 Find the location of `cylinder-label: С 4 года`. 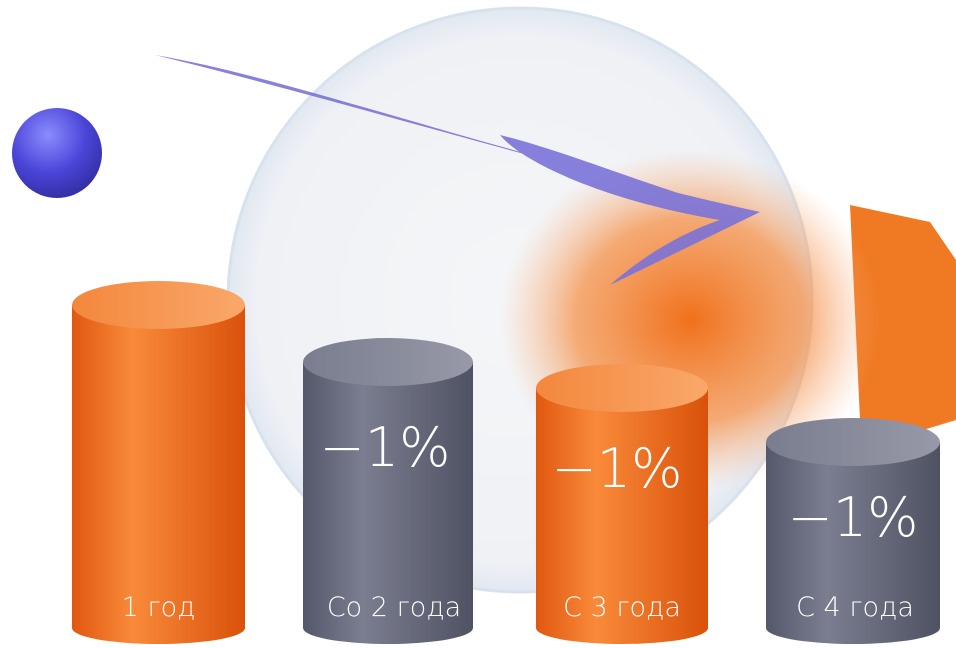

cylinder-label: С 4 года is located at coordinates (855, 607).